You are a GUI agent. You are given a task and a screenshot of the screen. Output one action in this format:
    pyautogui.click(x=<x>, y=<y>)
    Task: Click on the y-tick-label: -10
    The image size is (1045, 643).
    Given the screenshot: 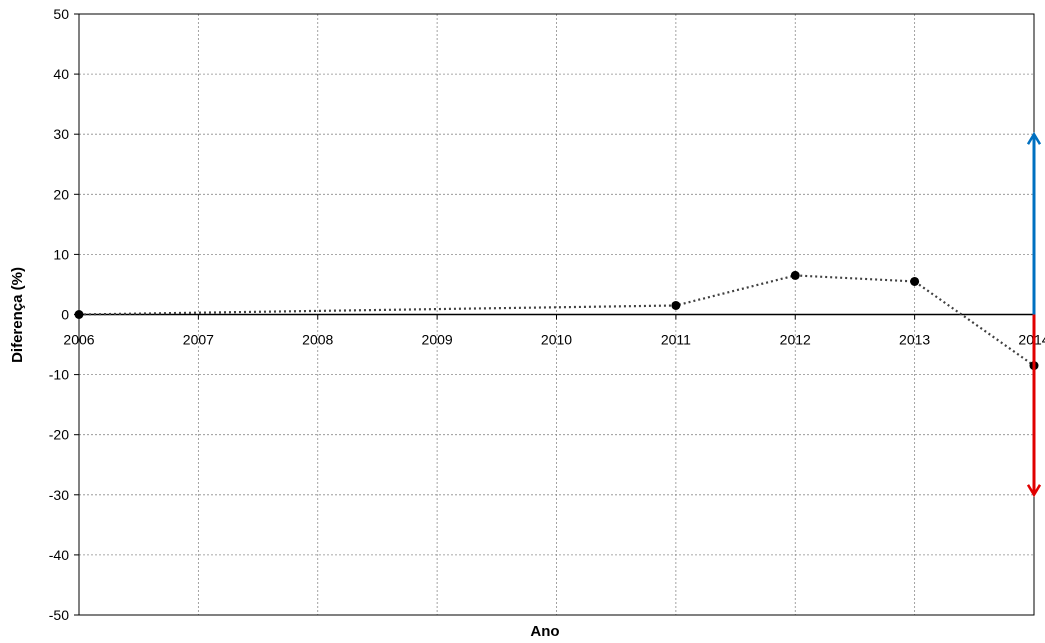 What is the action you would take?
    pyautogui.click(x=59, y=375)
    